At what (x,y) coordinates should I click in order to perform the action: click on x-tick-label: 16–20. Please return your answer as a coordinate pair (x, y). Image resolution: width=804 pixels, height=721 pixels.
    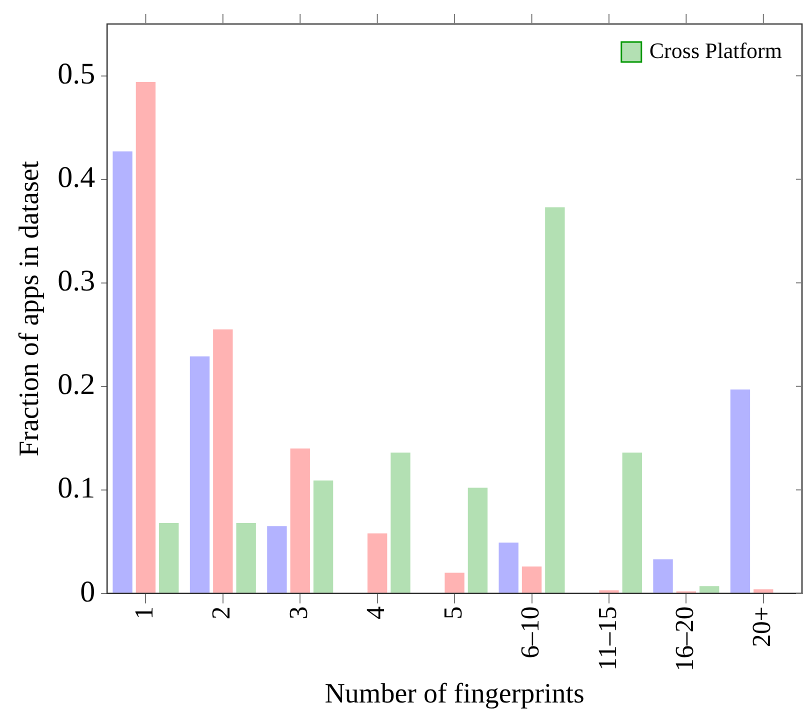
    Looking at the image, I should click on (685, 639).